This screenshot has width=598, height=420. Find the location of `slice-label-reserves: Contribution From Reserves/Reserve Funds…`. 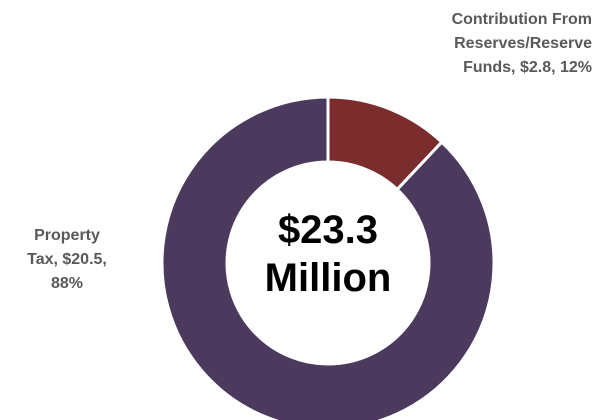

slice-label-reserves: Contribution From Reserves/Reserve Funds… is located at coordinates (521, 43).